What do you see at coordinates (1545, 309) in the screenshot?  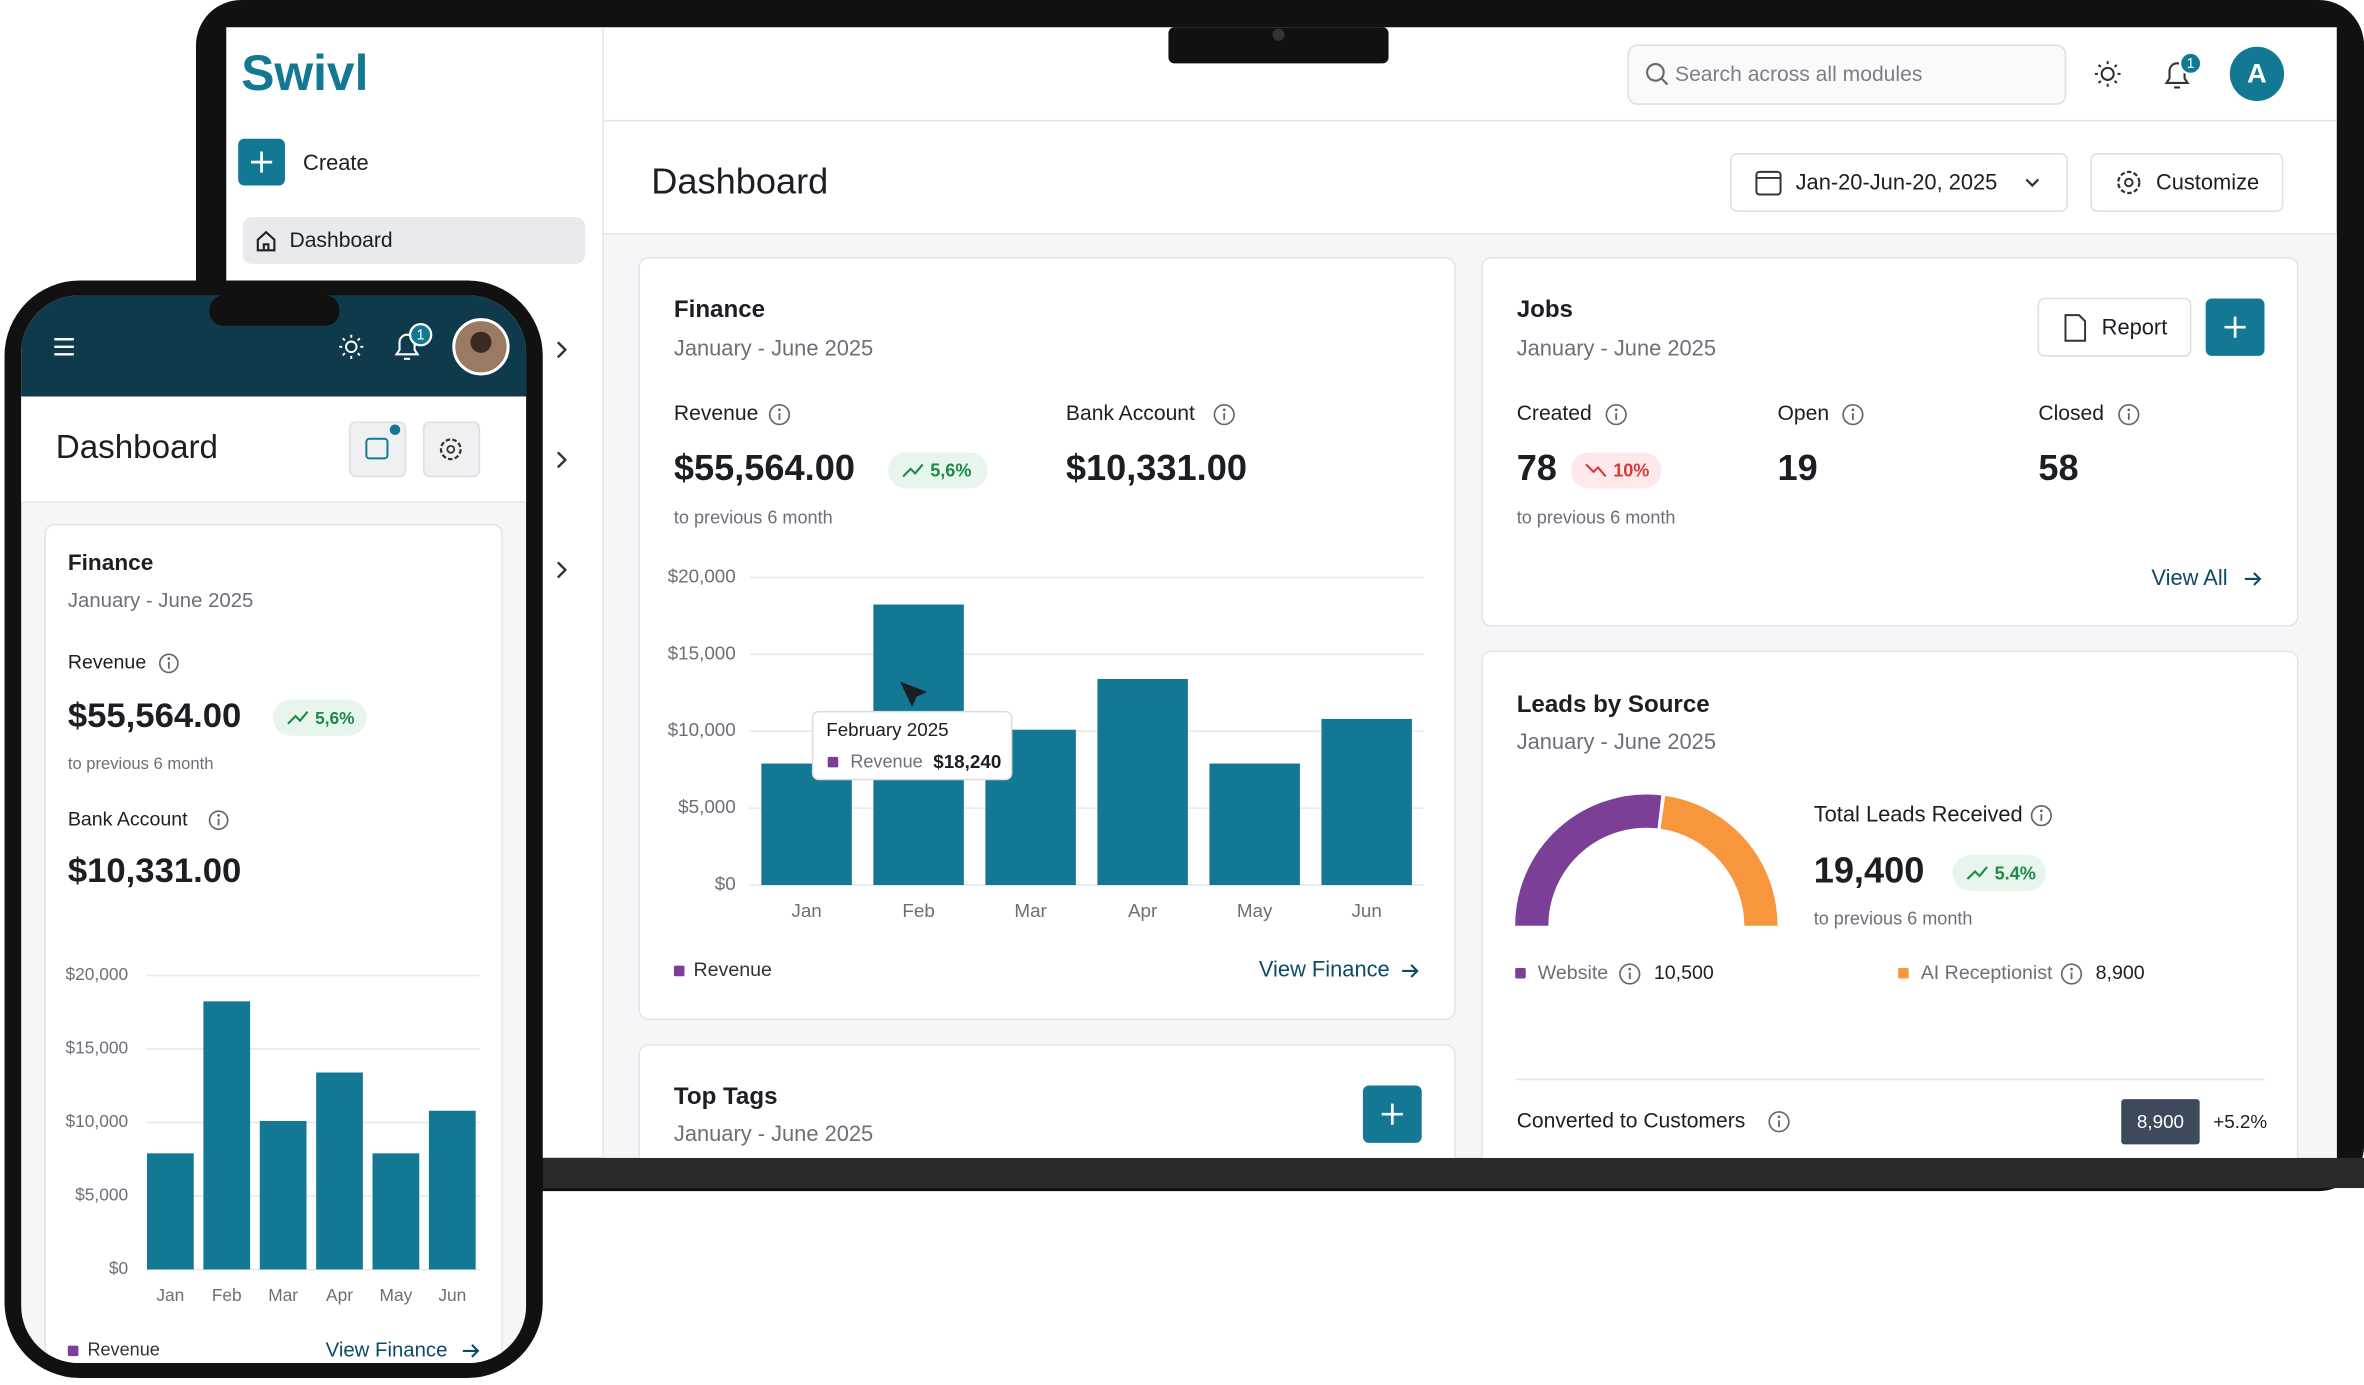 I see `card-title: Jobs` at bounding box center [1545, 309].